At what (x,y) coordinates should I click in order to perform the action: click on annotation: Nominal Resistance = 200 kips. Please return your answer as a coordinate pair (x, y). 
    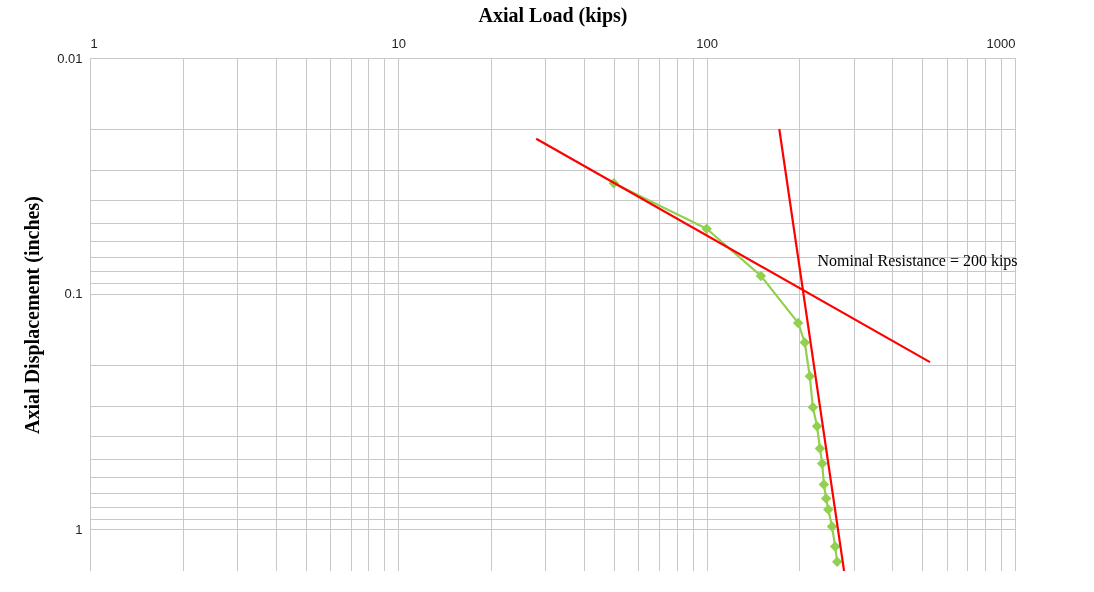
    Looking at the image, I should click on (917, 260).